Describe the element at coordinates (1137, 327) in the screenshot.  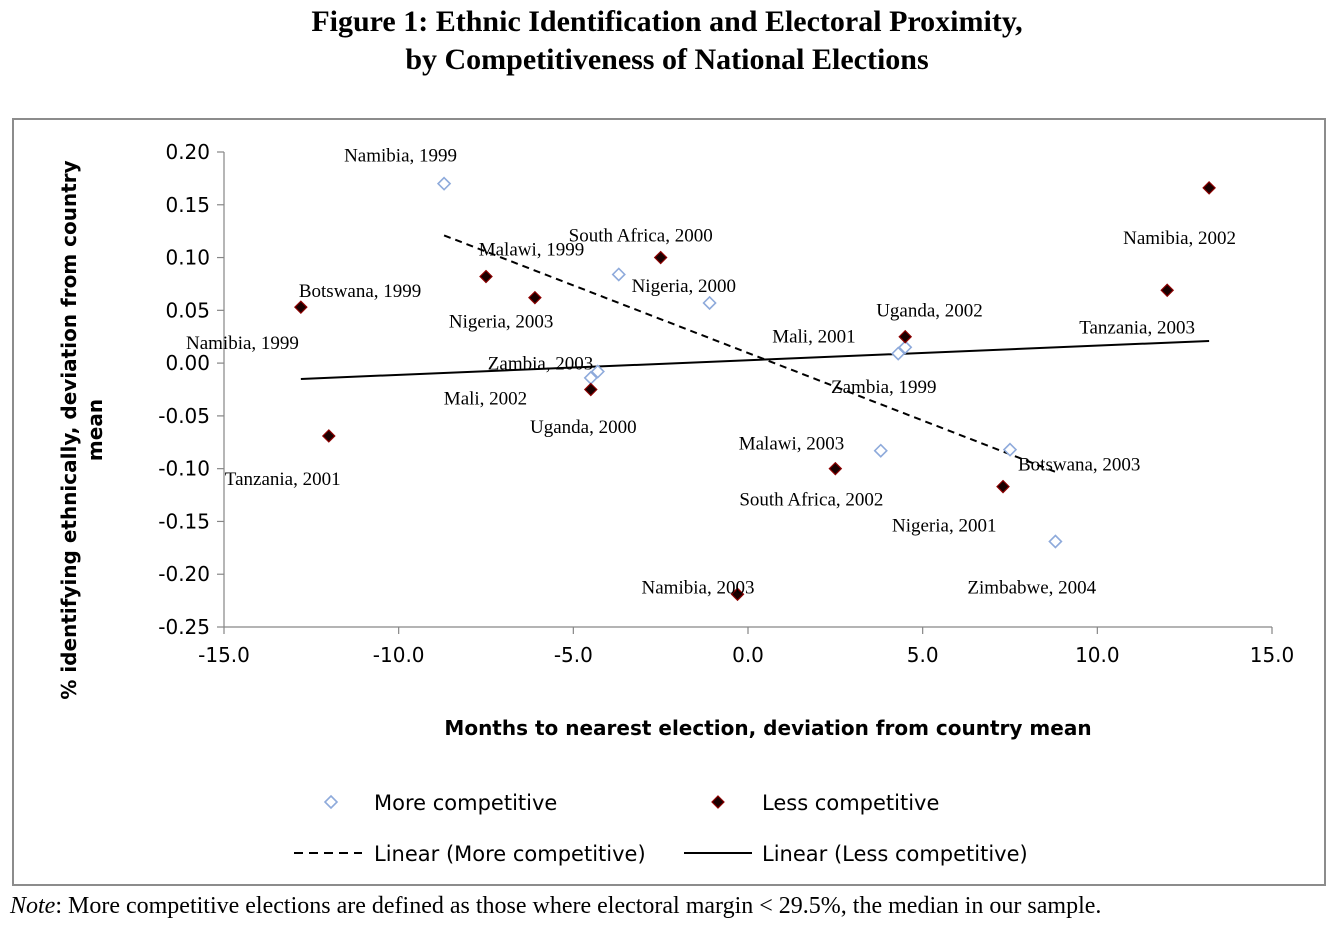
I see `data-label: Tanzania, 2003` at that location.